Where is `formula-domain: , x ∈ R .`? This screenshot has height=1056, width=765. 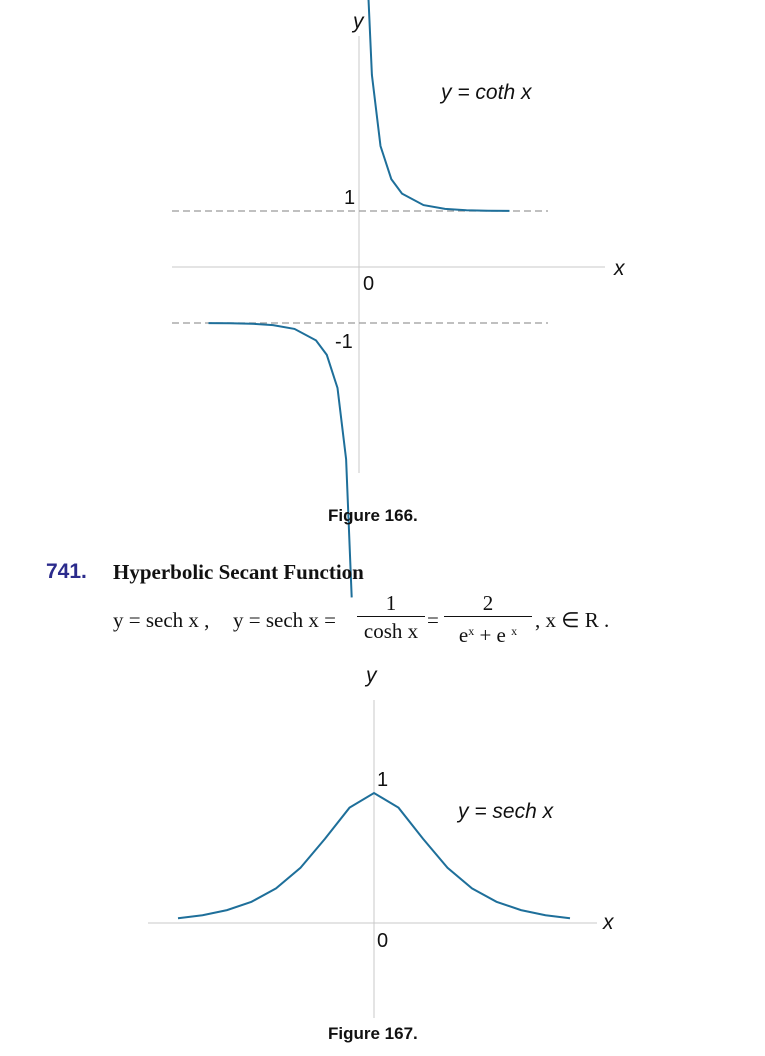
formula-domain: , x ∈ R . is located at coordinates (572, 620).